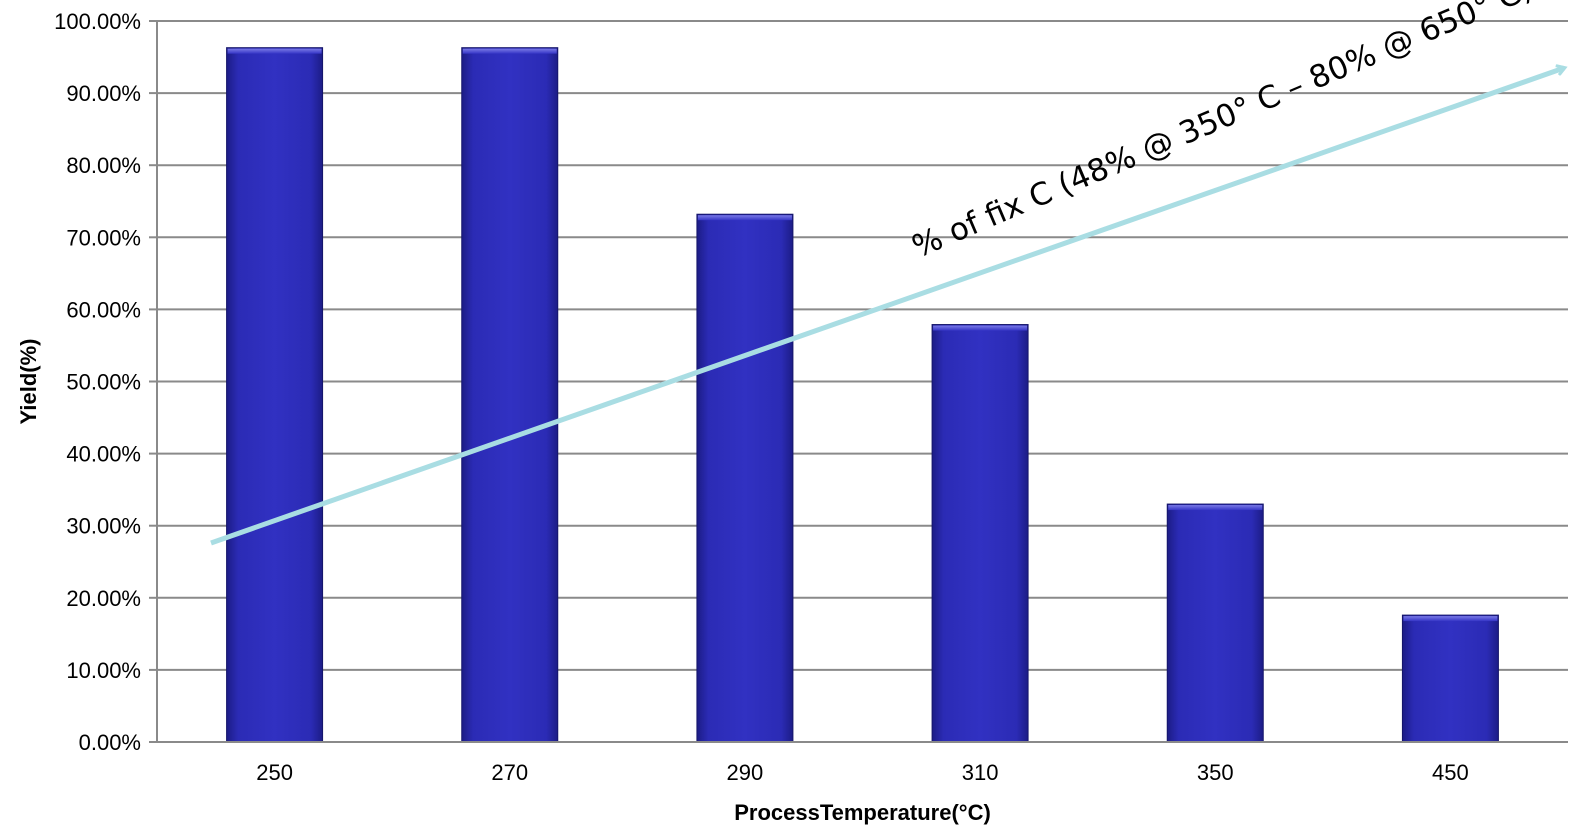 The width and height of the screenshot is (1583, 837). Describe the element at coordinates (1215, 772) in the screenshot. I see `x-tick-label: 350` at that location.